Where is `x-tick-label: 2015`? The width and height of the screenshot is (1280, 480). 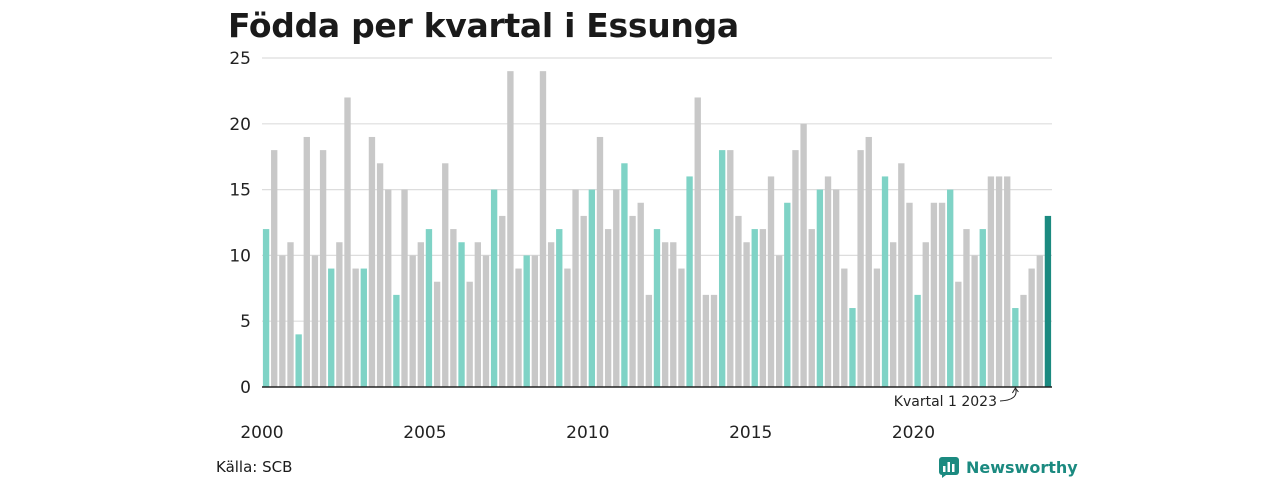 x-tick-label: 2015 is located at coordinates (750, 433).